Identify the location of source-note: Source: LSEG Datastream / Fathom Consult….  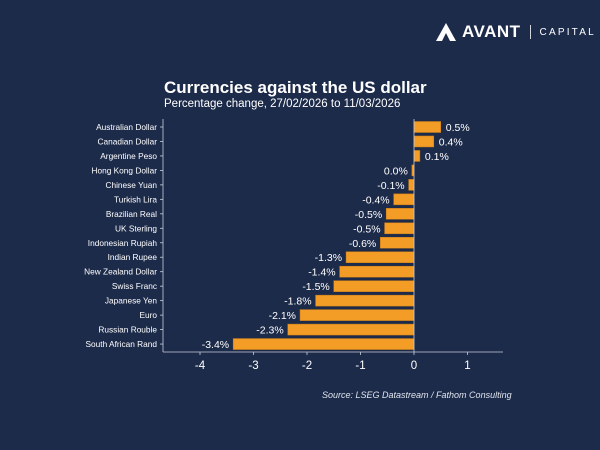
(417, 395).